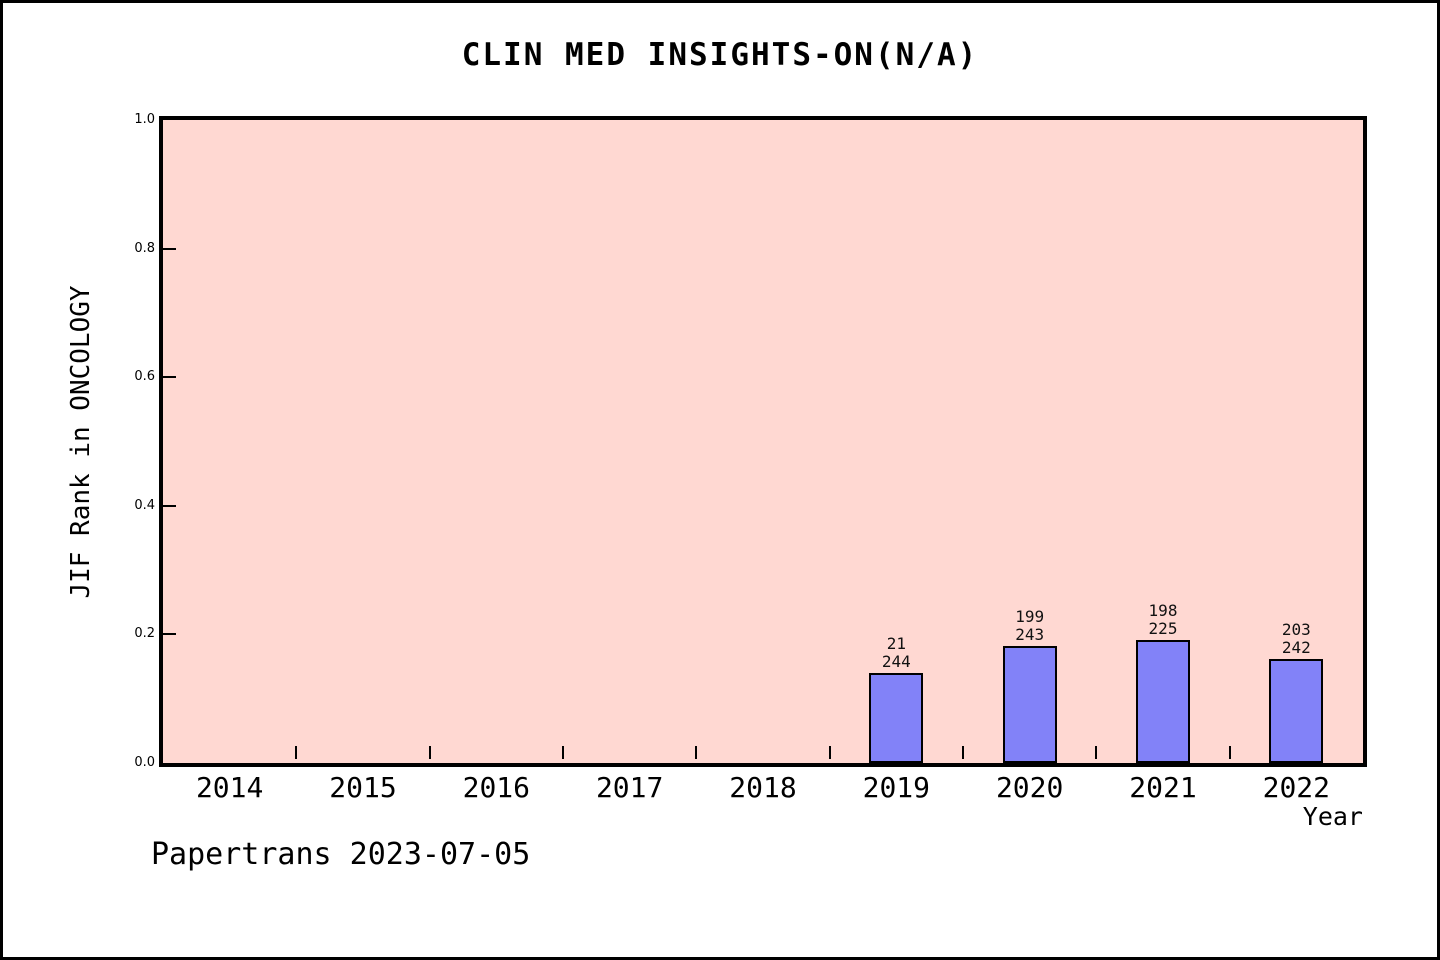 The height and width of the screenshot is (960, 1440). I want to click on bar-2019, so click(896, 718).